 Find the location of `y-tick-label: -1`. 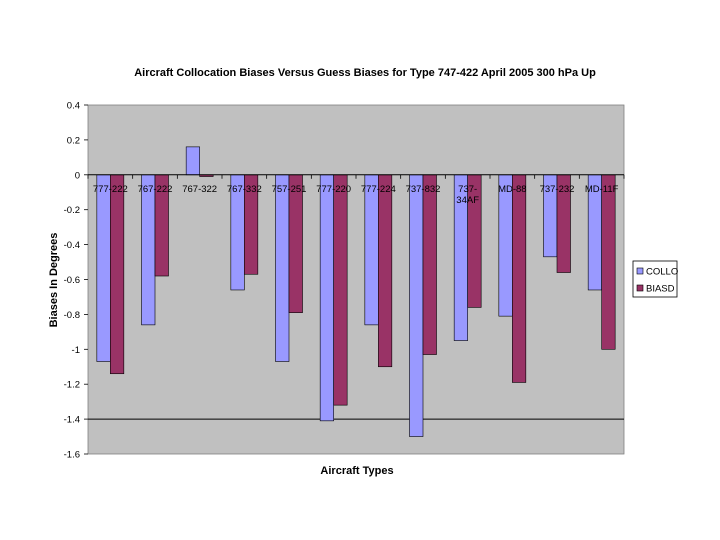

y-tick-label: -1 is located at coordinates (76, 350).